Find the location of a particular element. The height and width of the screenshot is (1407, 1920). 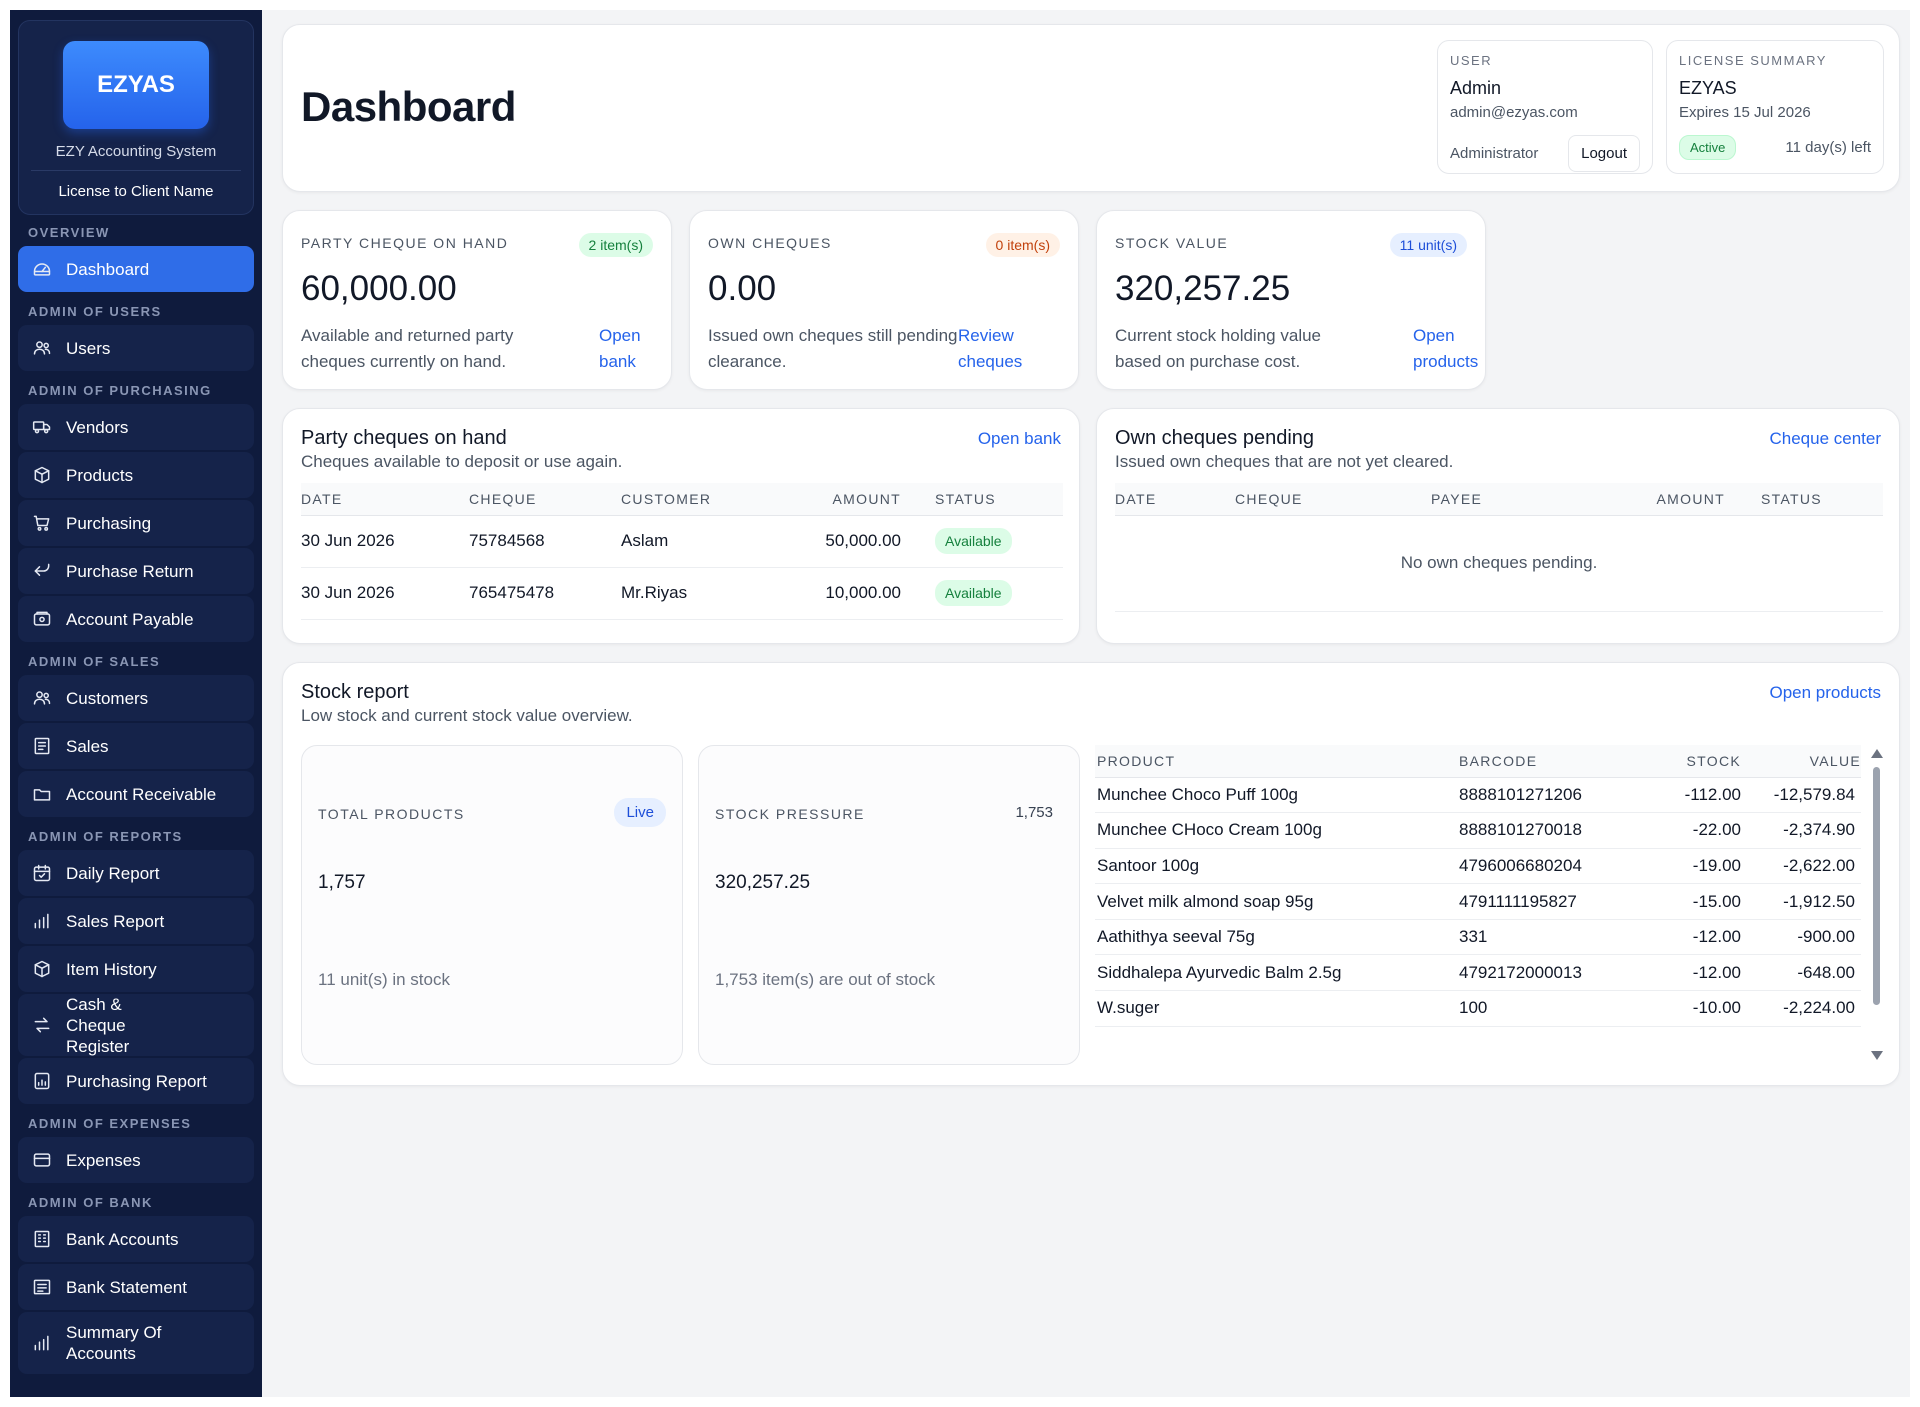

sidebar-item-sales-report: Sales Report is located at coordinates (136, 921).